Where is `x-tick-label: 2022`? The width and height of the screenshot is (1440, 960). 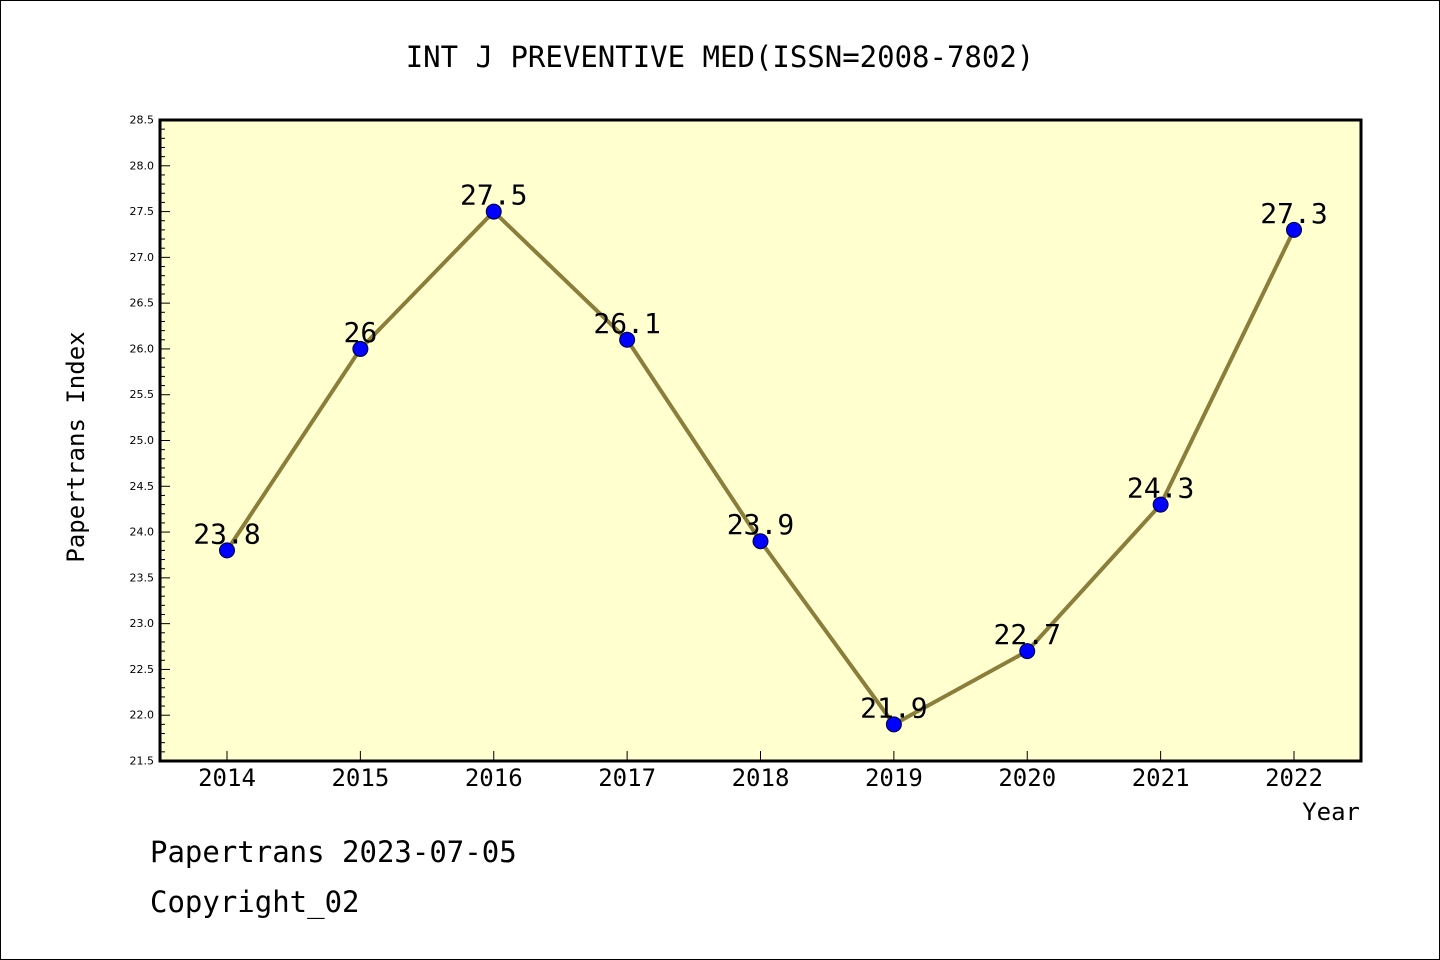 x-tick-label: 2022 is located at coordinates (1294, 778).